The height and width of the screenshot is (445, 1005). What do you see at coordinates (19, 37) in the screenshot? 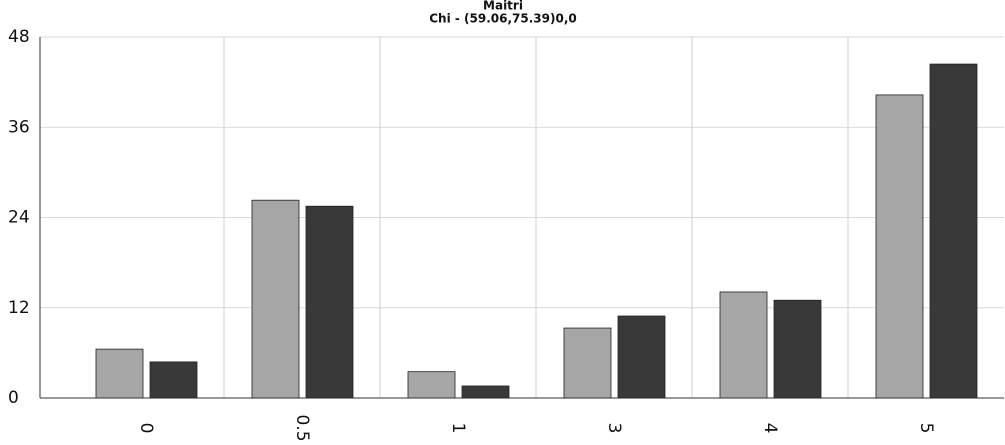
I see `y-tick-label: 48` at bounding box center [19, 37].